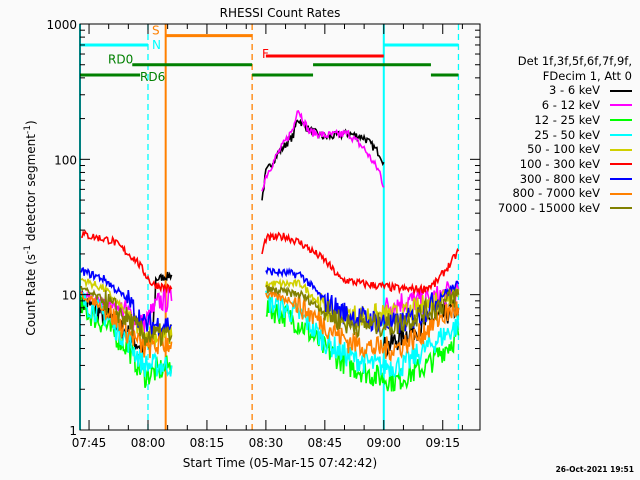 This screenshot has height=480, width=640. I want to click on y-tick-label: 10, so click(69, 296).